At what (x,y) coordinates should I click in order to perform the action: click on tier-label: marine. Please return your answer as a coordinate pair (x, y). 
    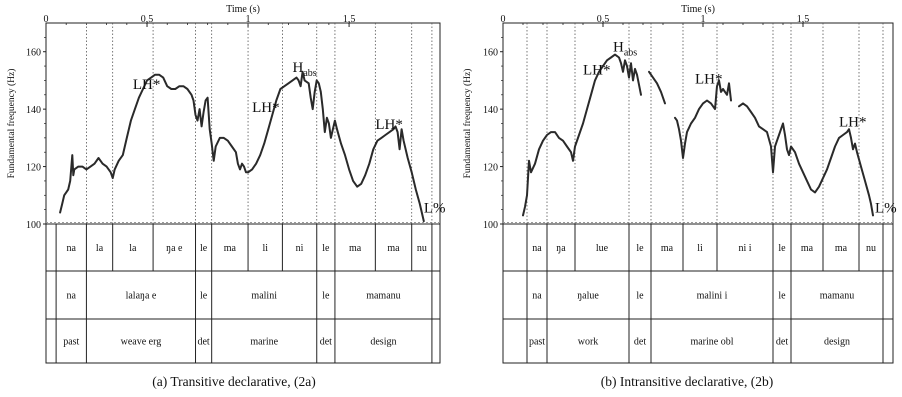
    Looking at the image, I should click on (264, 342).